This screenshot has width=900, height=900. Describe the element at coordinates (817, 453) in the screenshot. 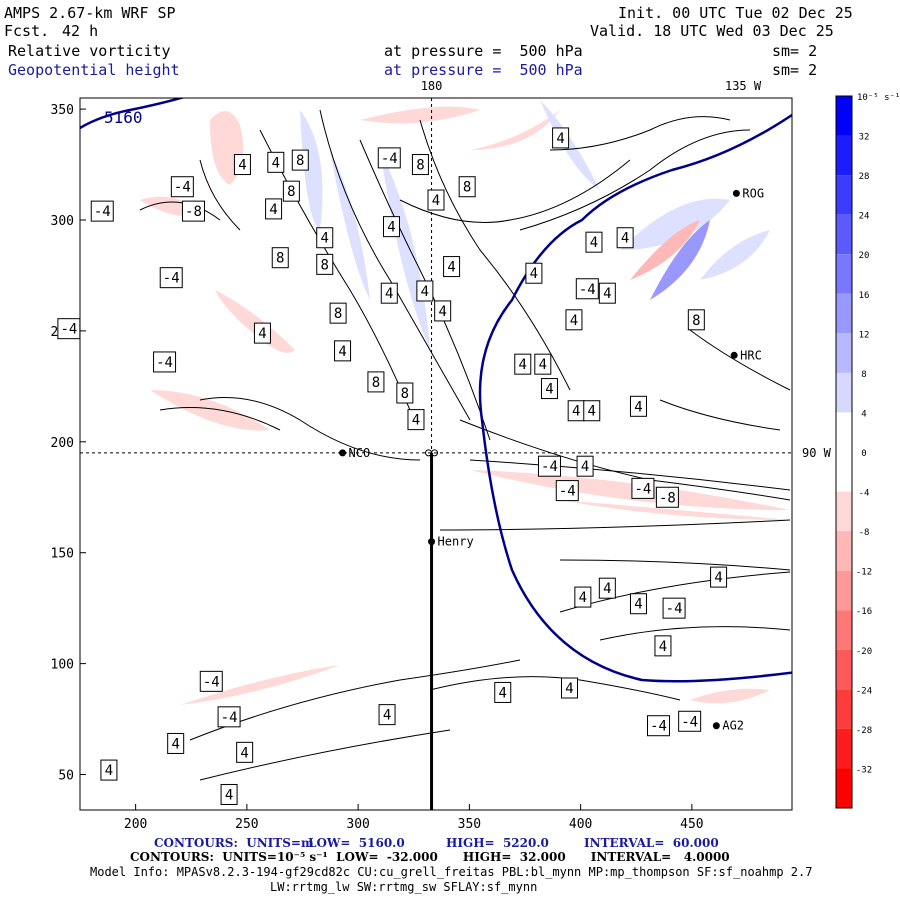

I see `meridian-label: 90 W` at that location.